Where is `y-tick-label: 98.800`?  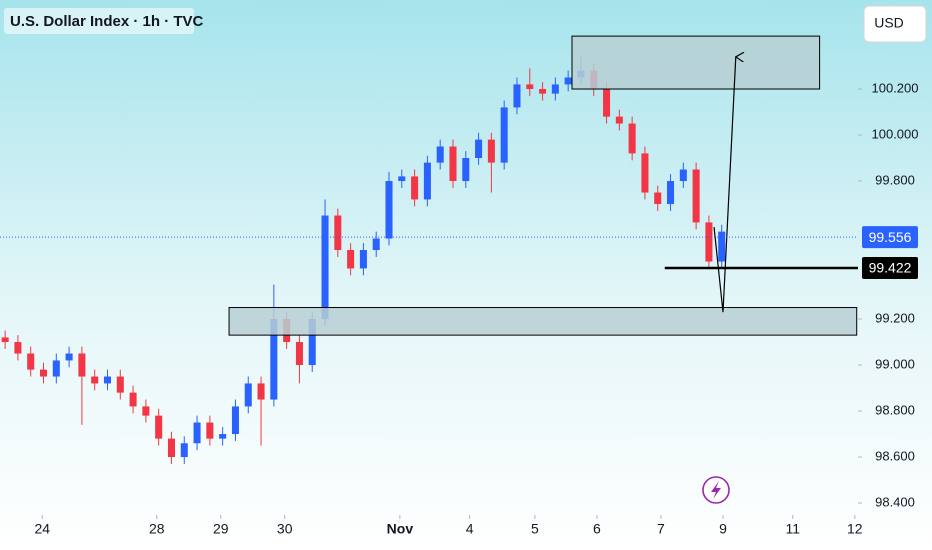 y-tick-label: 98.800 is located at coordinates (895, 409).